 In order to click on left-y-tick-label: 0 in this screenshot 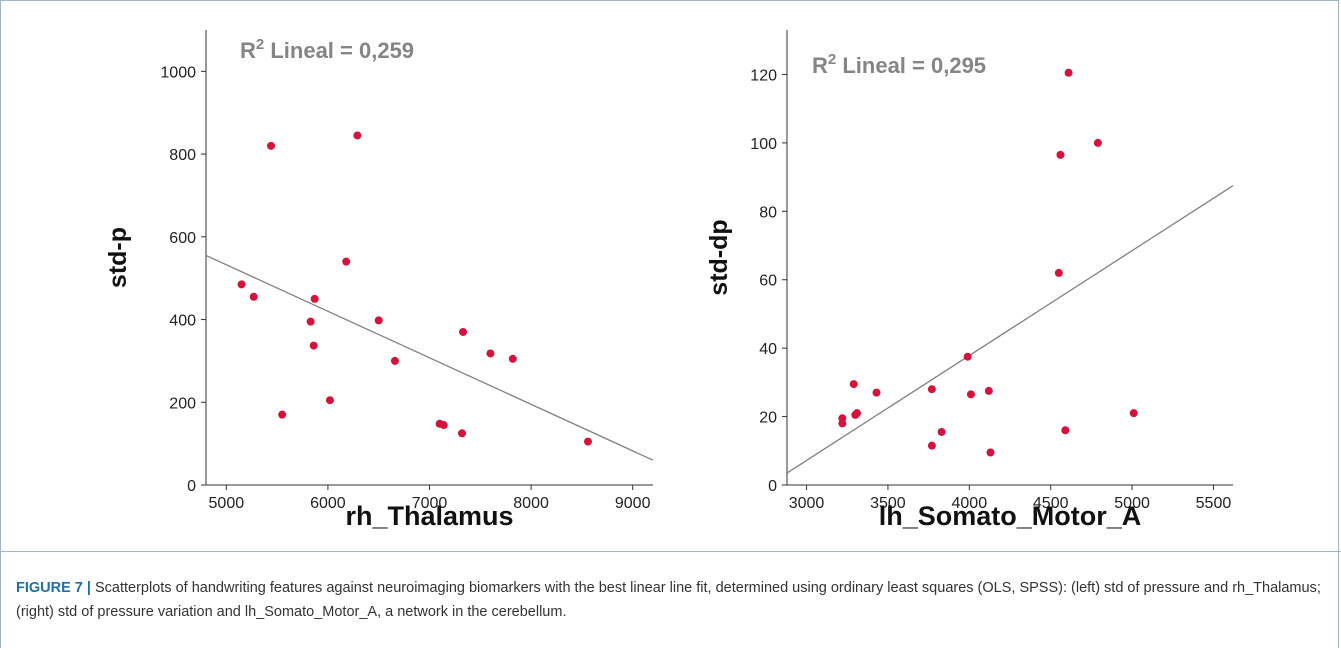, I will do `click(191, 486)`.